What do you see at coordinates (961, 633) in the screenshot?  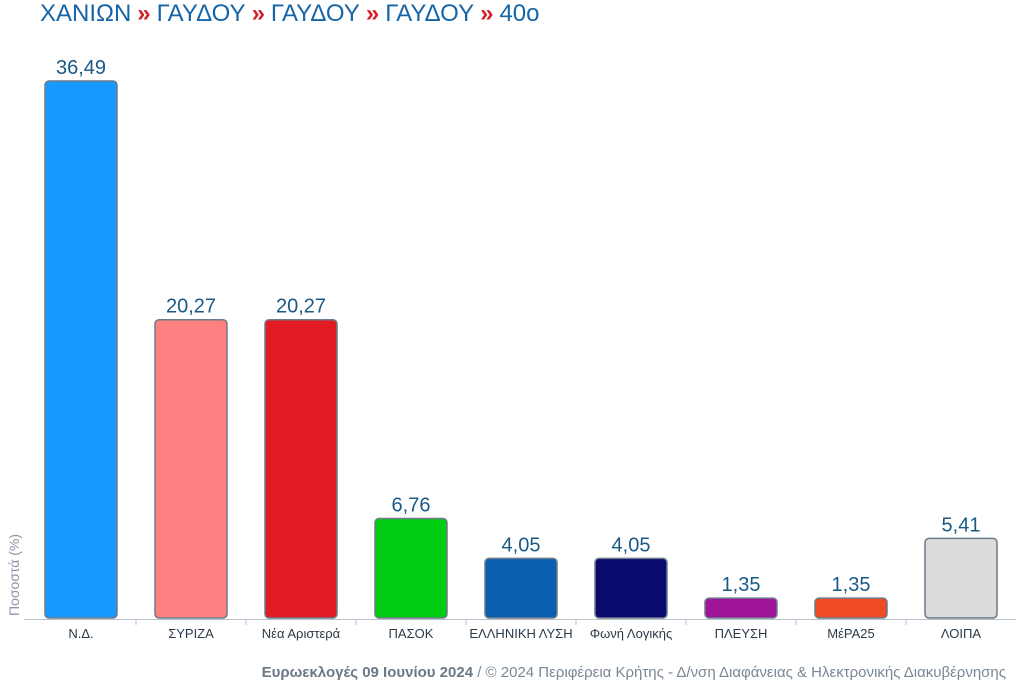 I see `category-label: ΛΟΙΠΑ` at bounding box center [961, 633].